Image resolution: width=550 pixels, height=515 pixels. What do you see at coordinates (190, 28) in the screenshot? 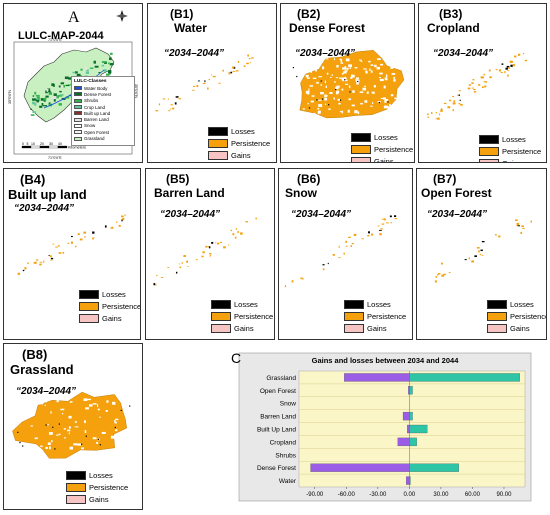
I see `panel-class-name: Water` at bounding box center [190, 28].